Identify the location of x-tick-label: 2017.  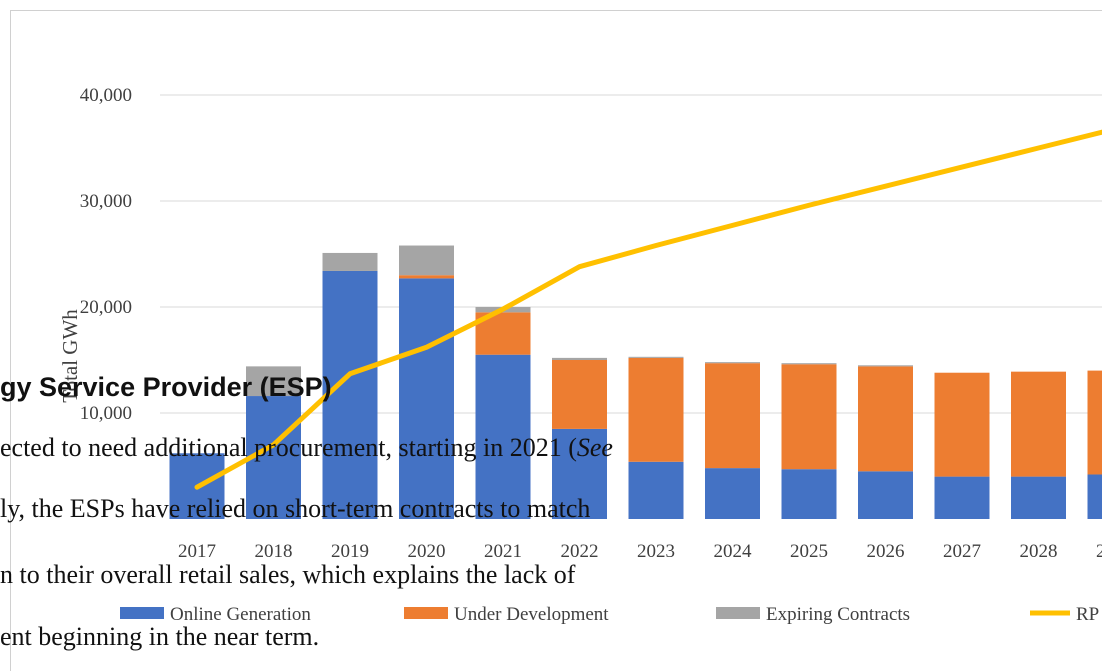
(197, 551).